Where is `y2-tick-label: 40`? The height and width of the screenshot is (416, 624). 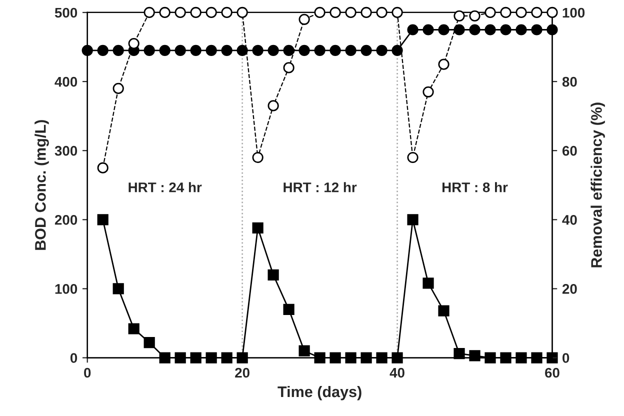
y2-tick-label: 40 is located at coordinates (569, 219).